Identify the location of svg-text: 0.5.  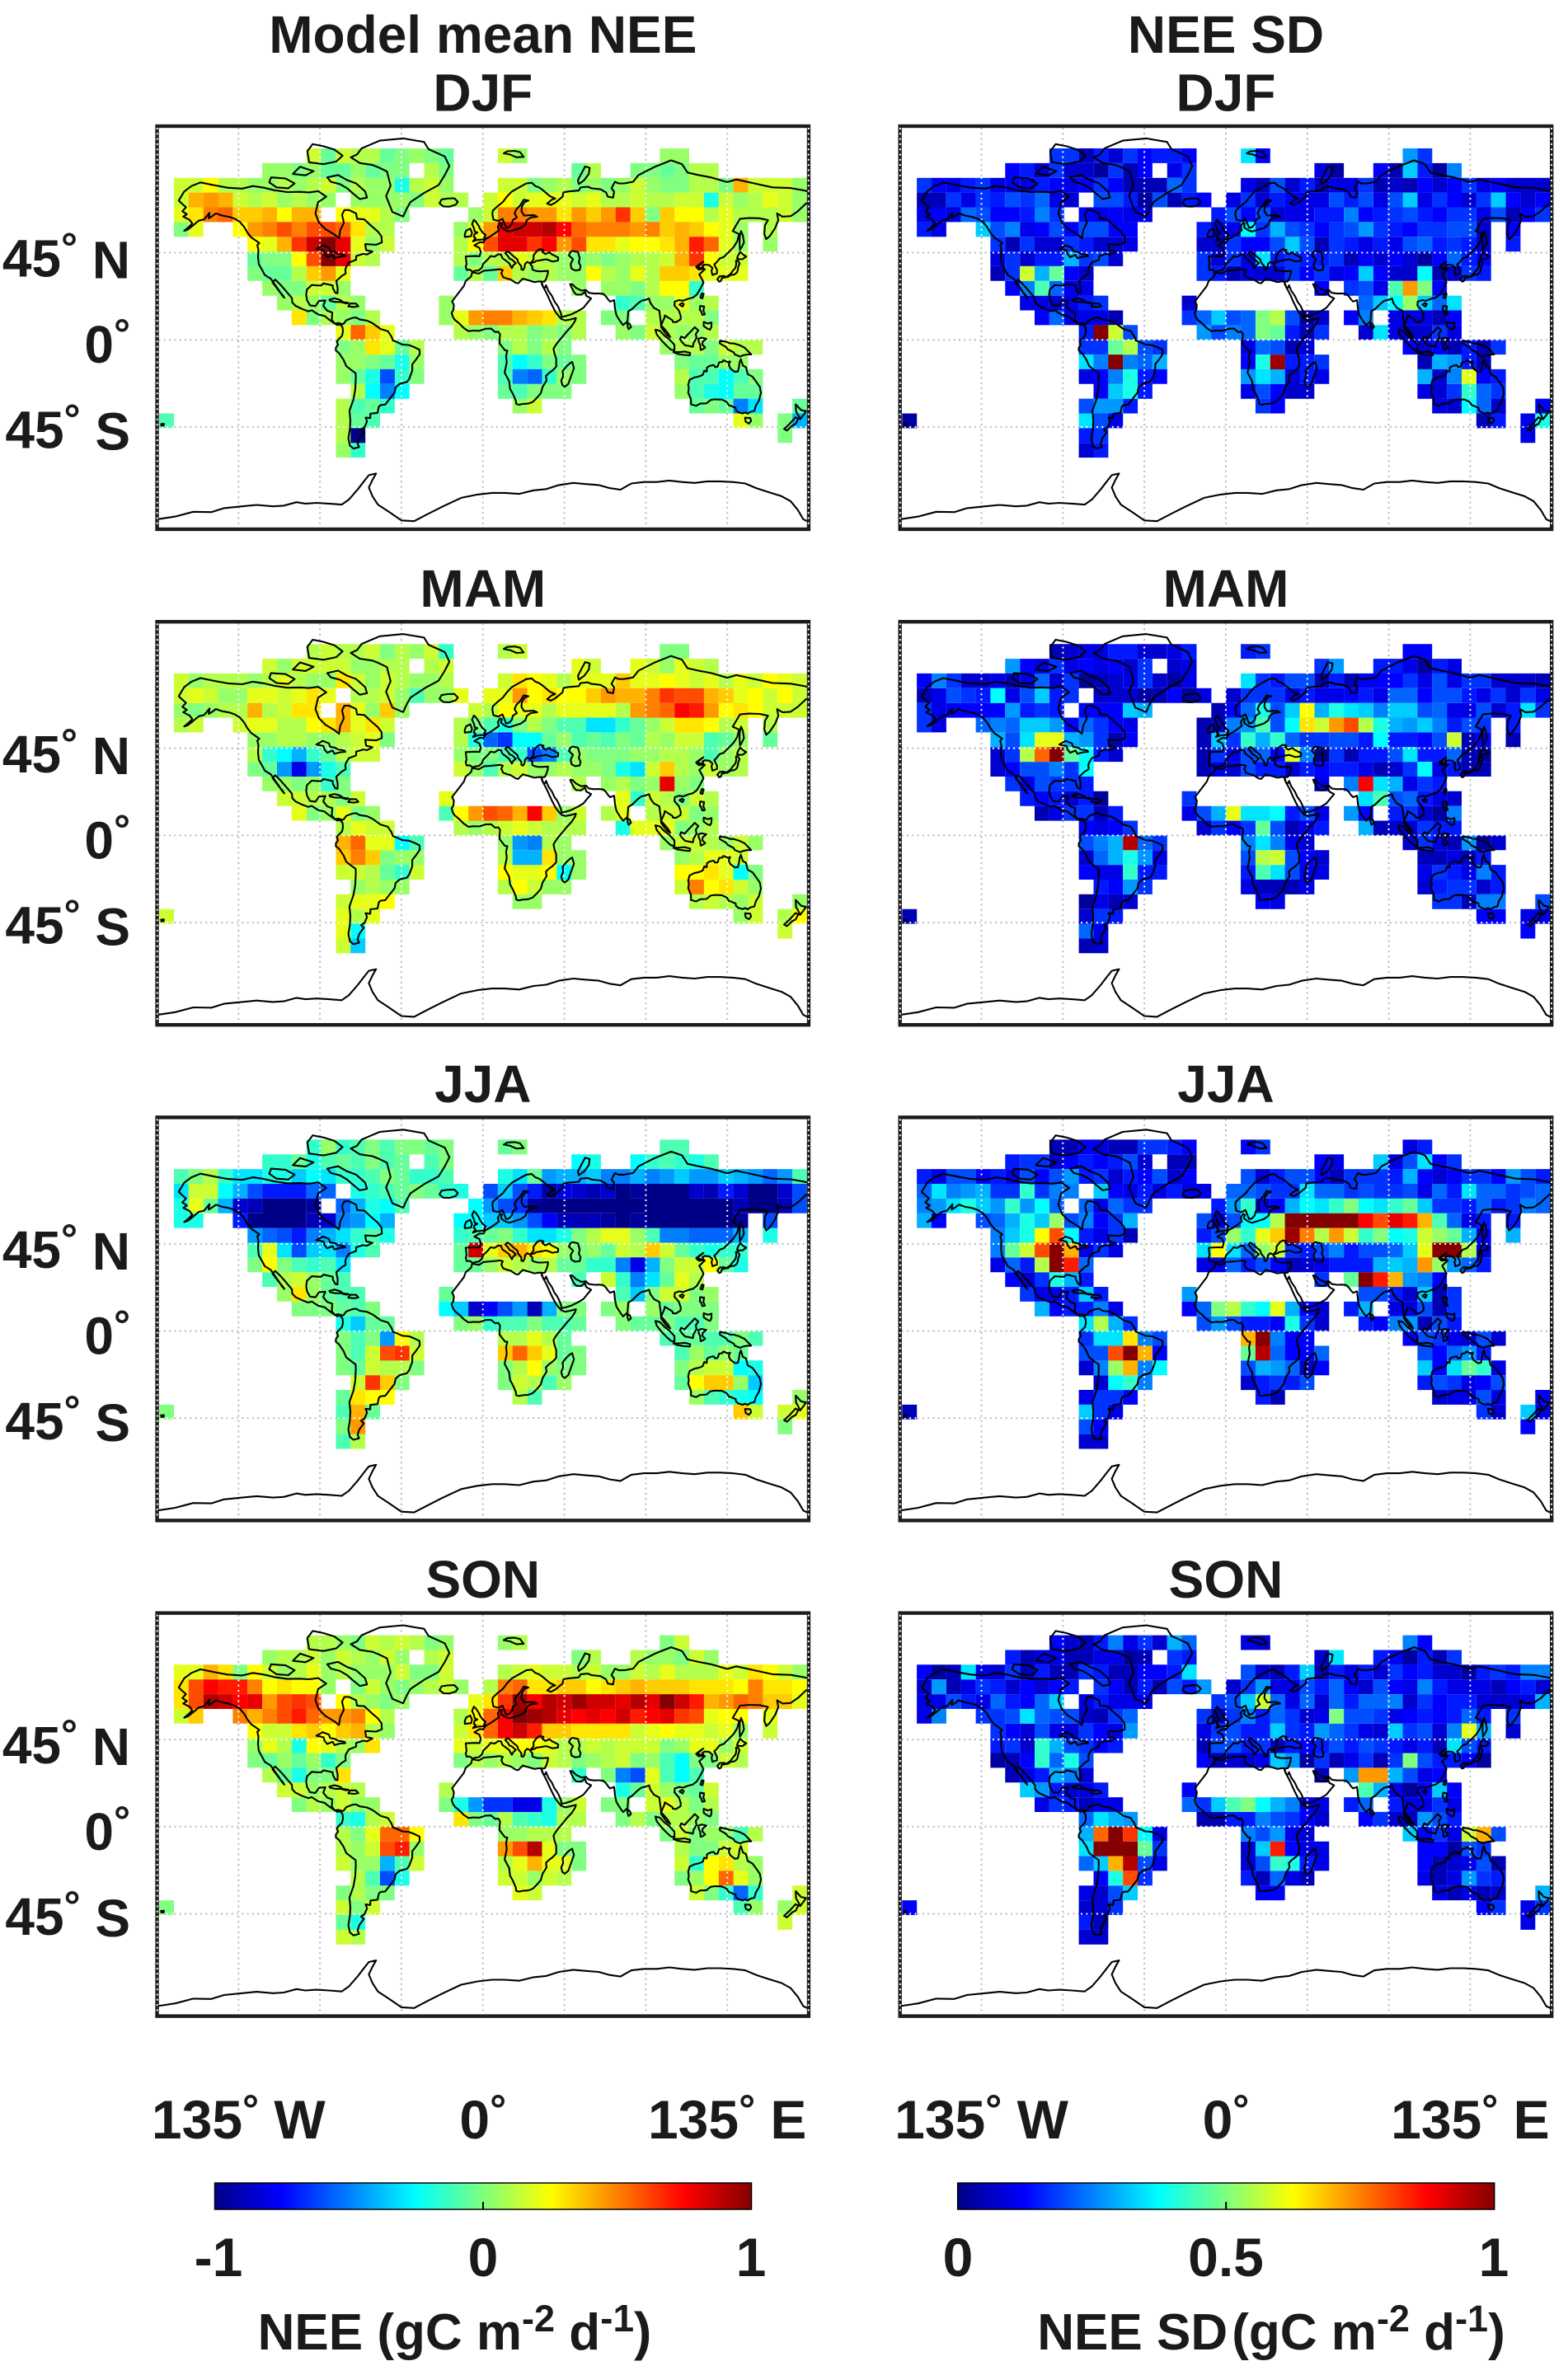
(1226, 2257).